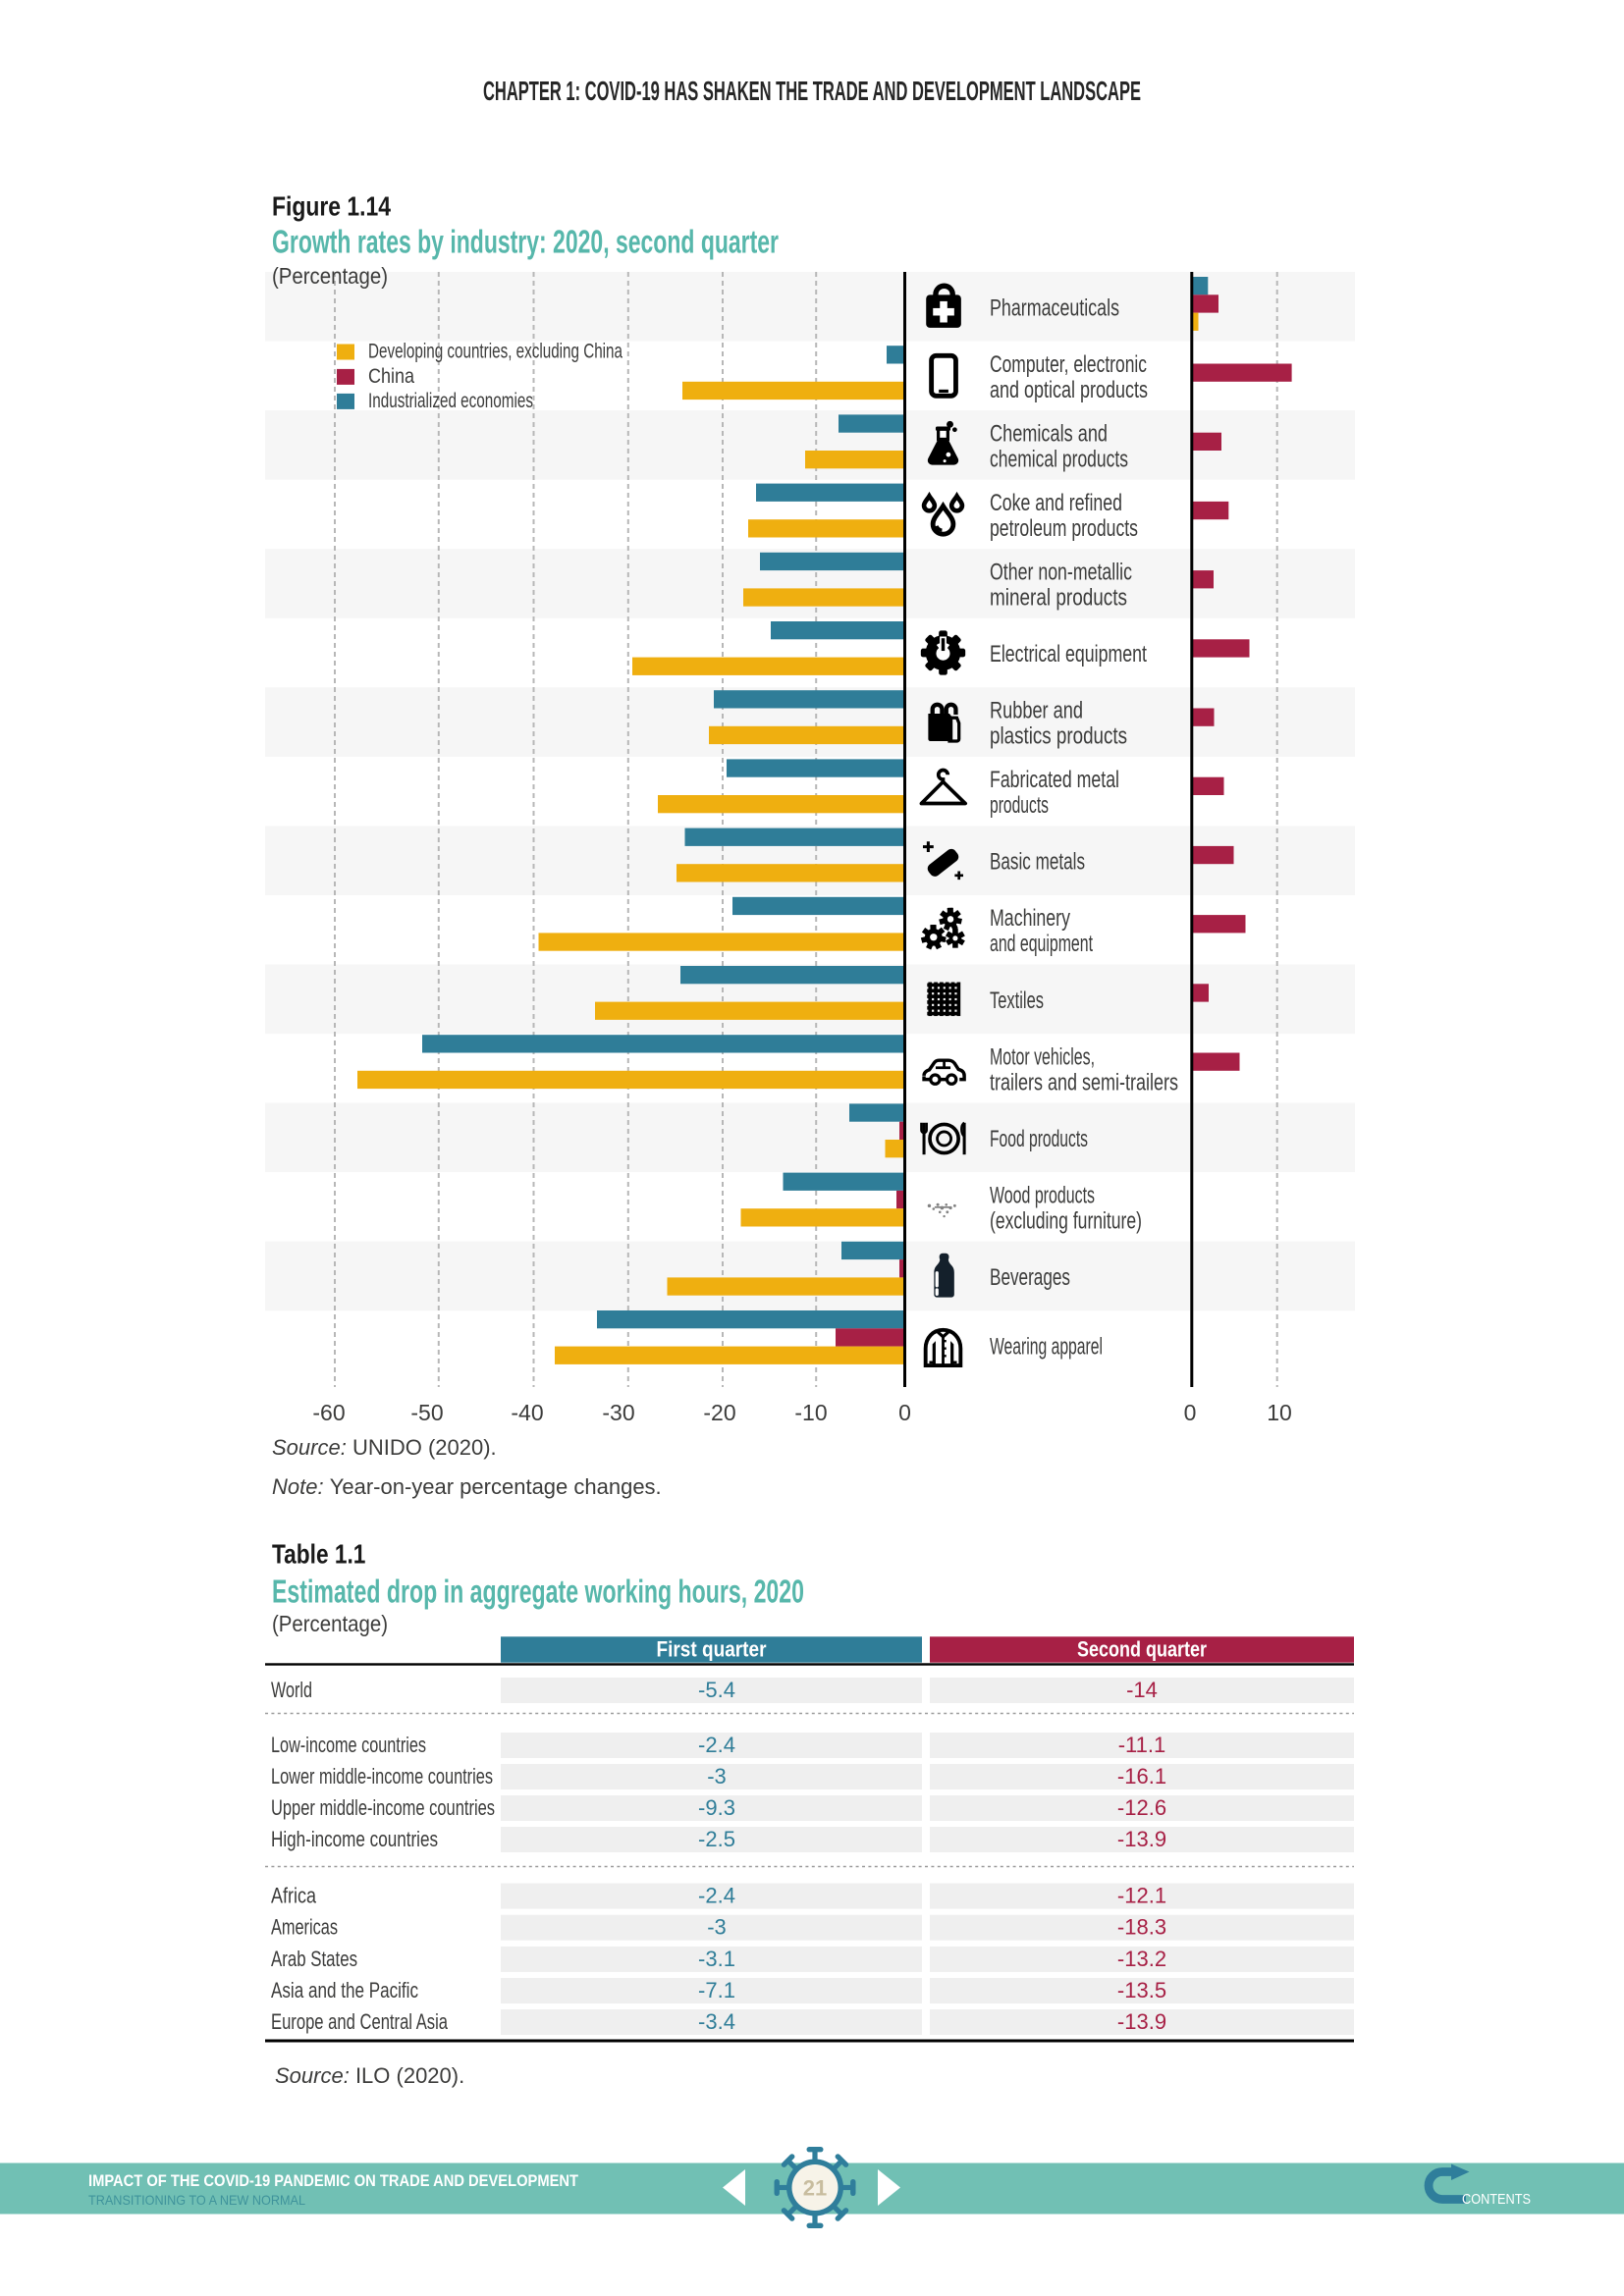  I want to click on svg-text: Table 1.1, so click(318, 1554).